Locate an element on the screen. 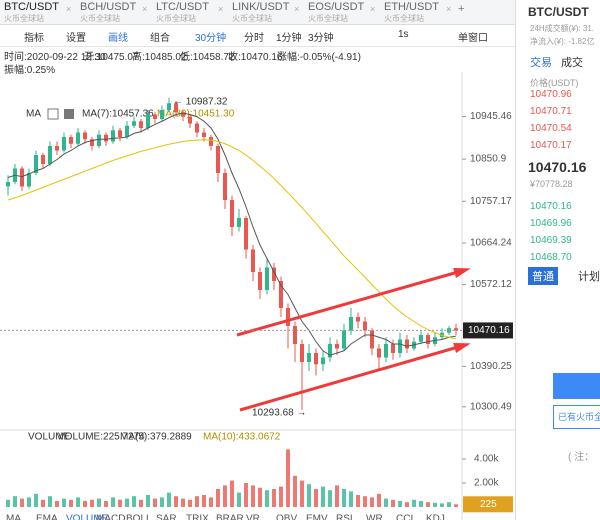  tool: 指标 is located at coordinates (34, 38).